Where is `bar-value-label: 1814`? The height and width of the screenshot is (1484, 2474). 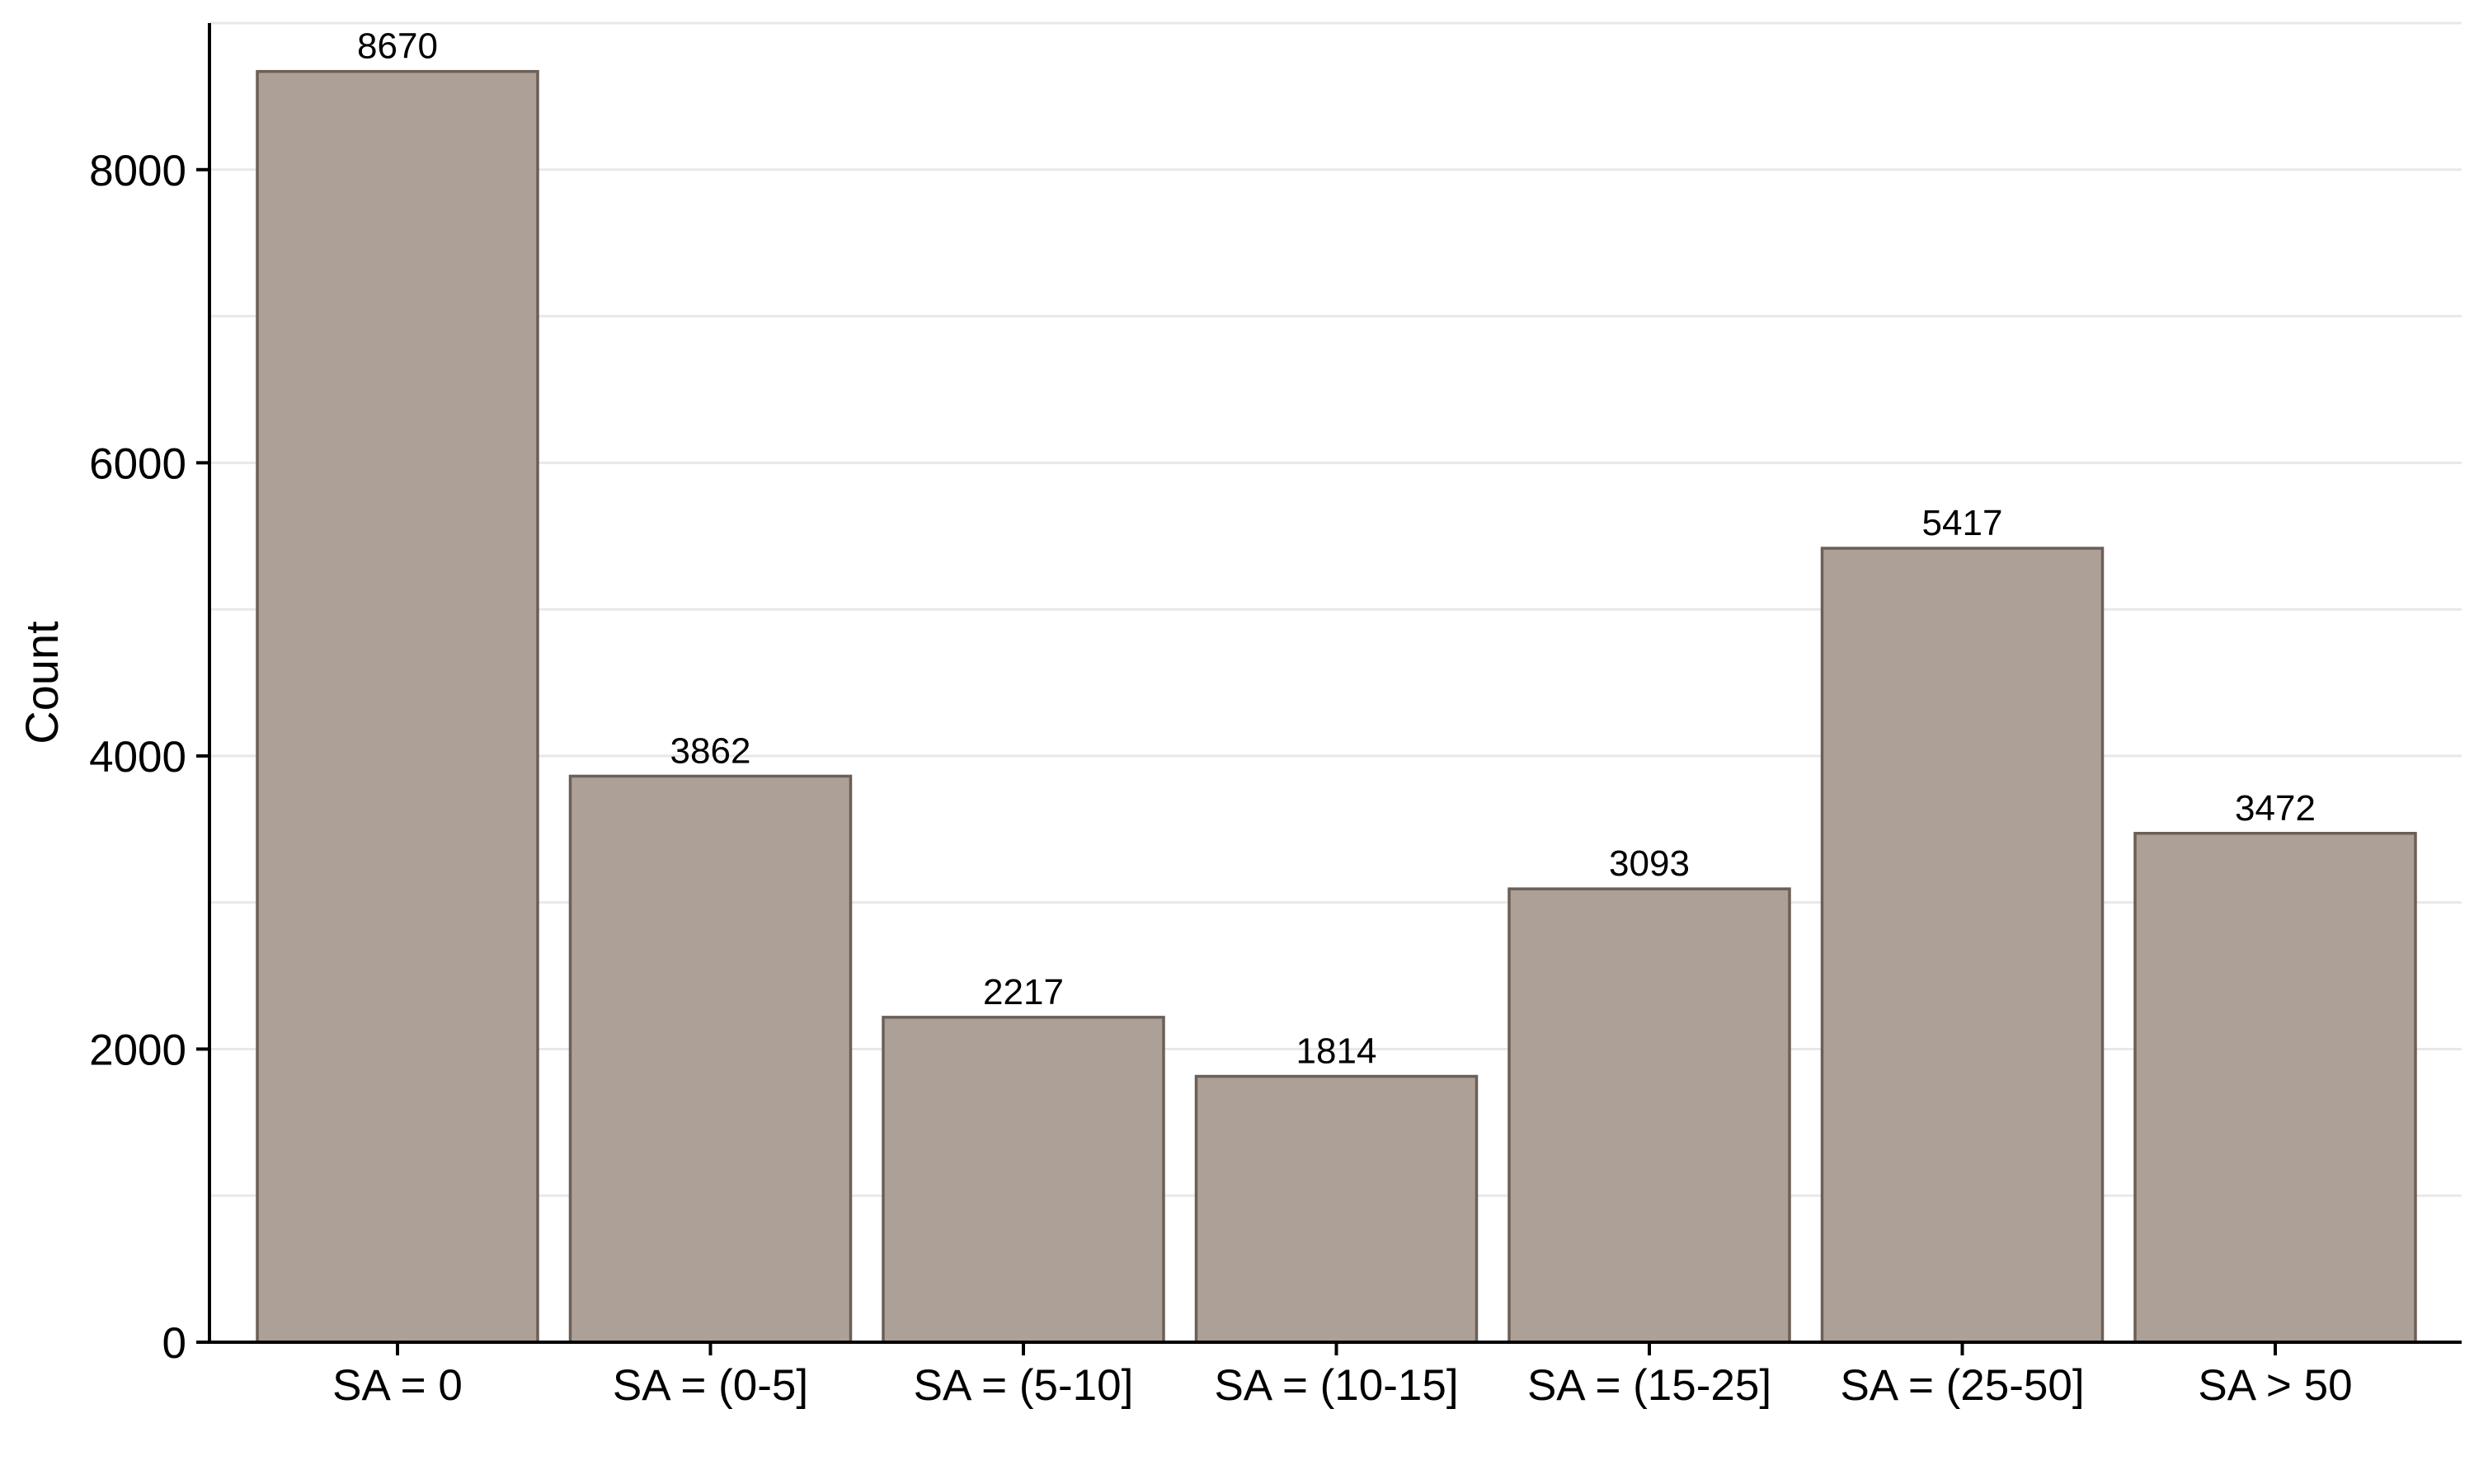
bar-value-label: 1814 is located at coordinates (1336, 1051).